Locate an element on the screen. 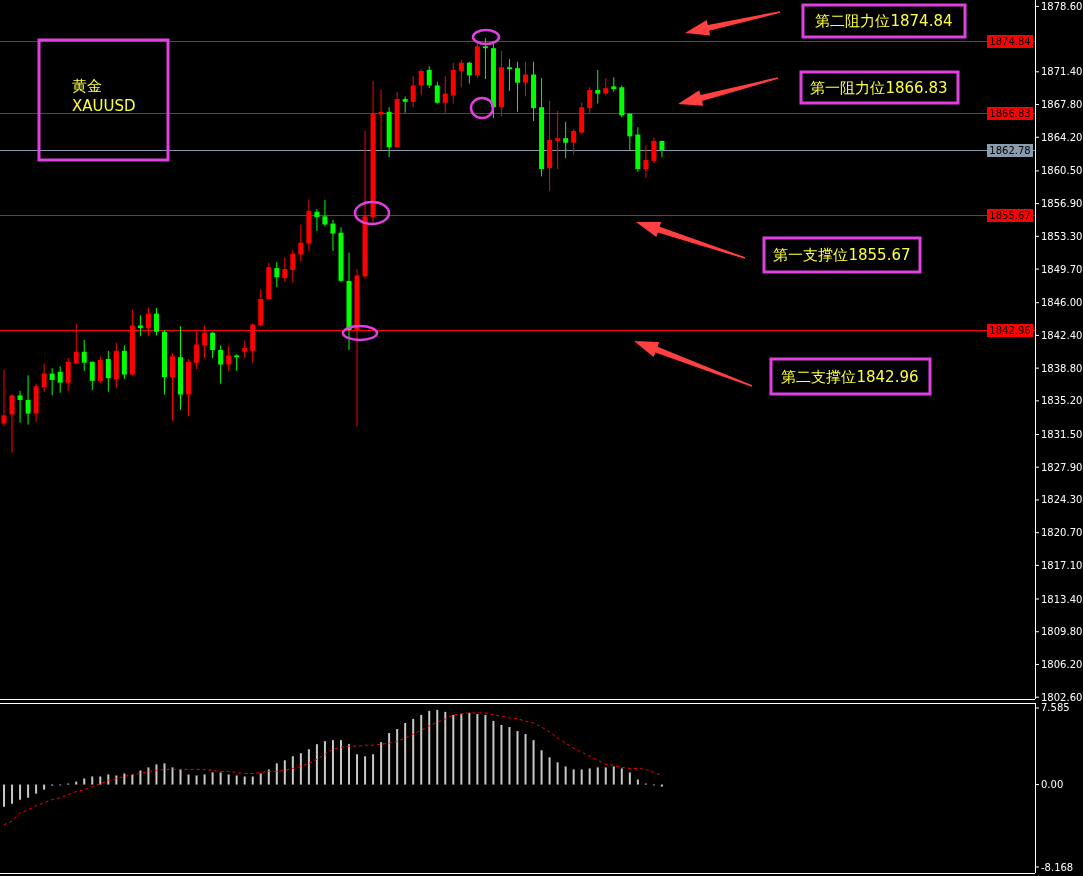 This screenshot has width=1083, height=876. y-tick-label: 1878.60 is located at coordinates (1062, 6).